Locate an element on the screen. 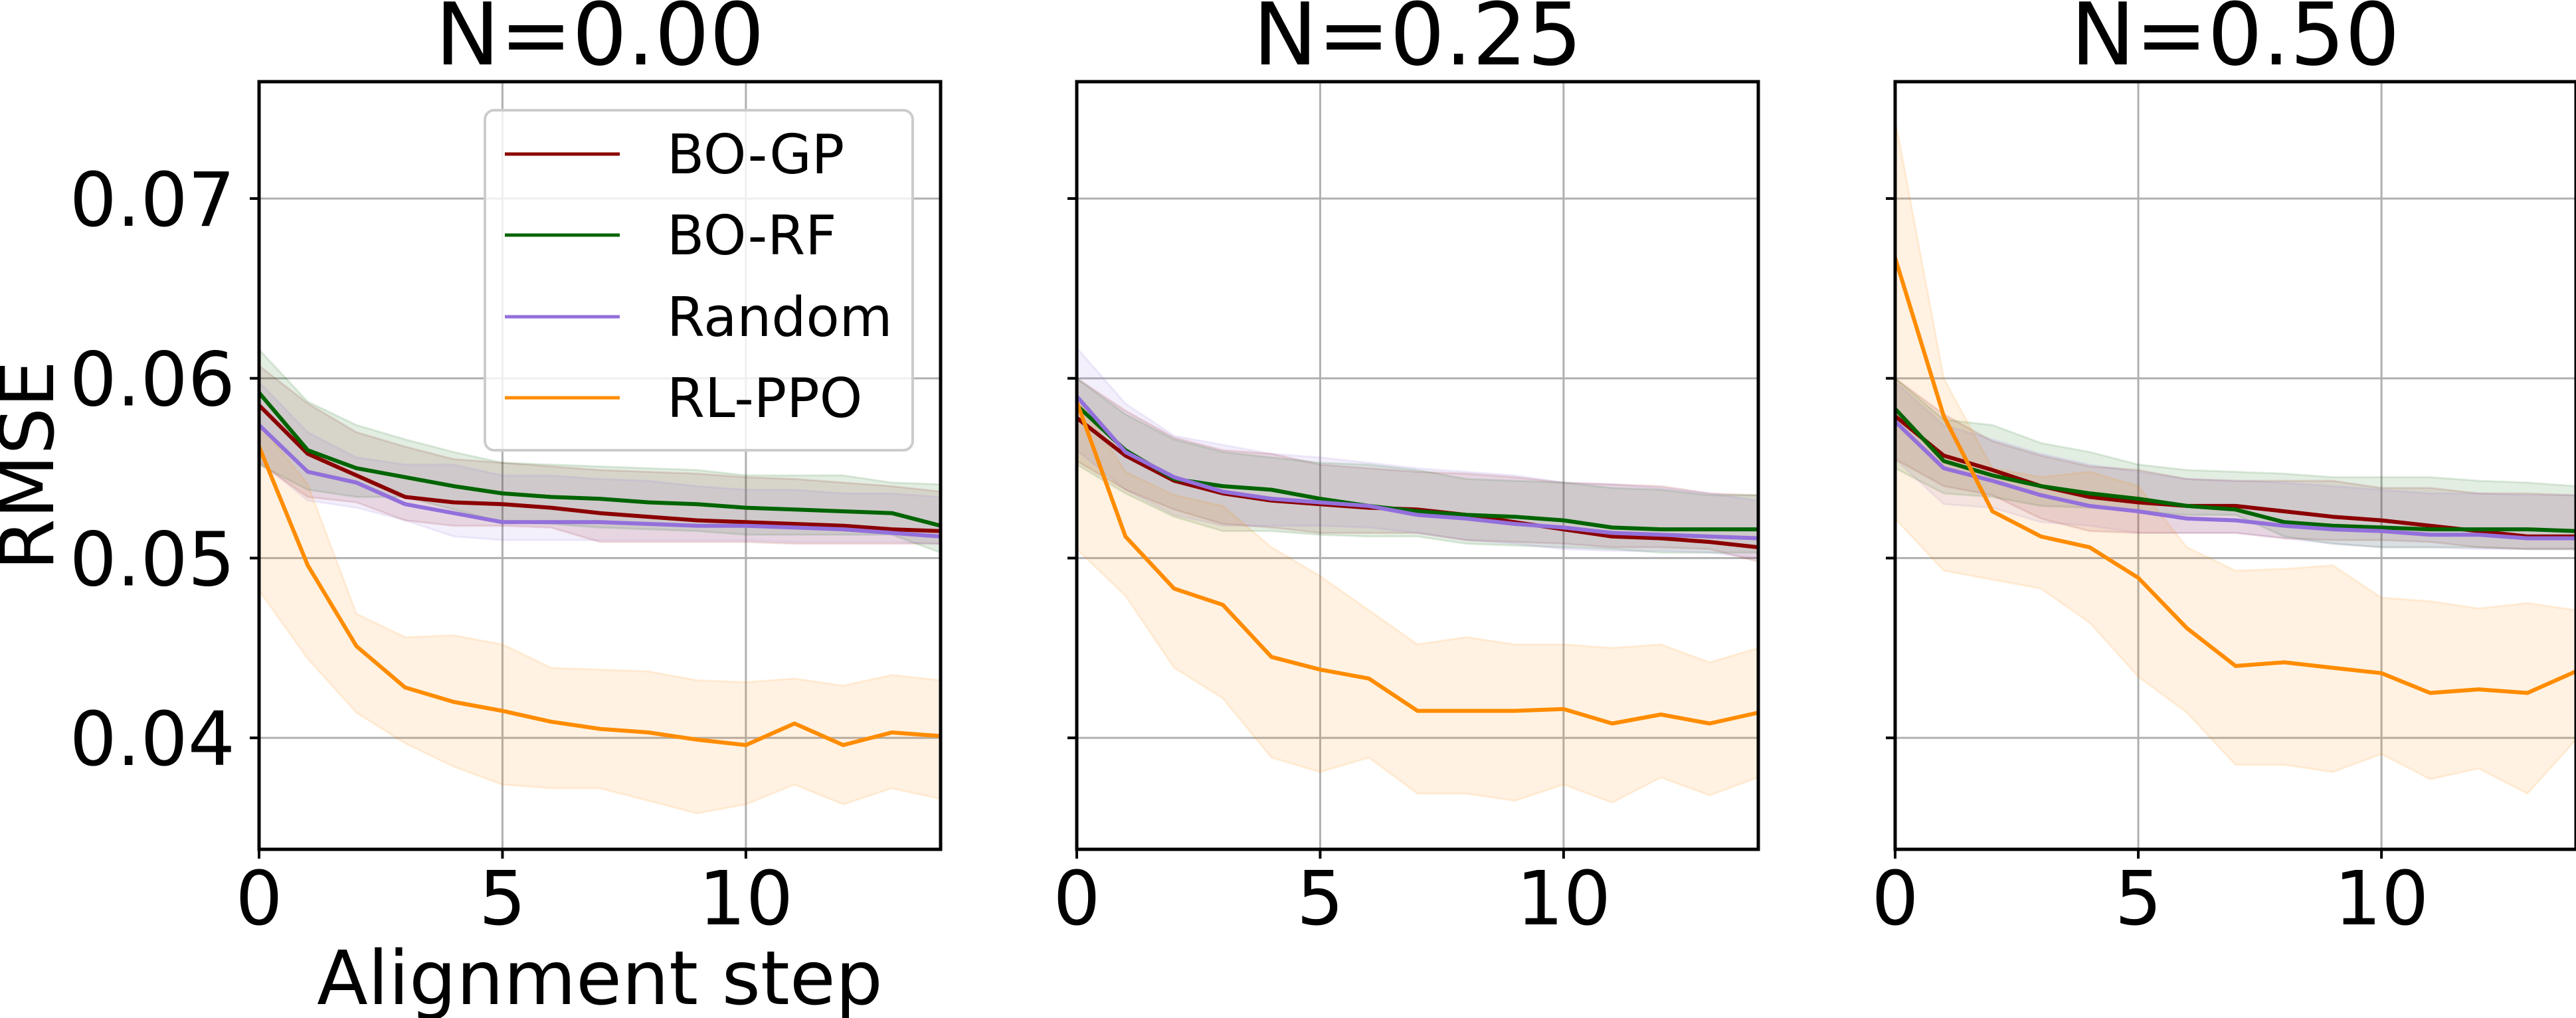  legend-entry-random: Random is located at coordinates (699, 317).